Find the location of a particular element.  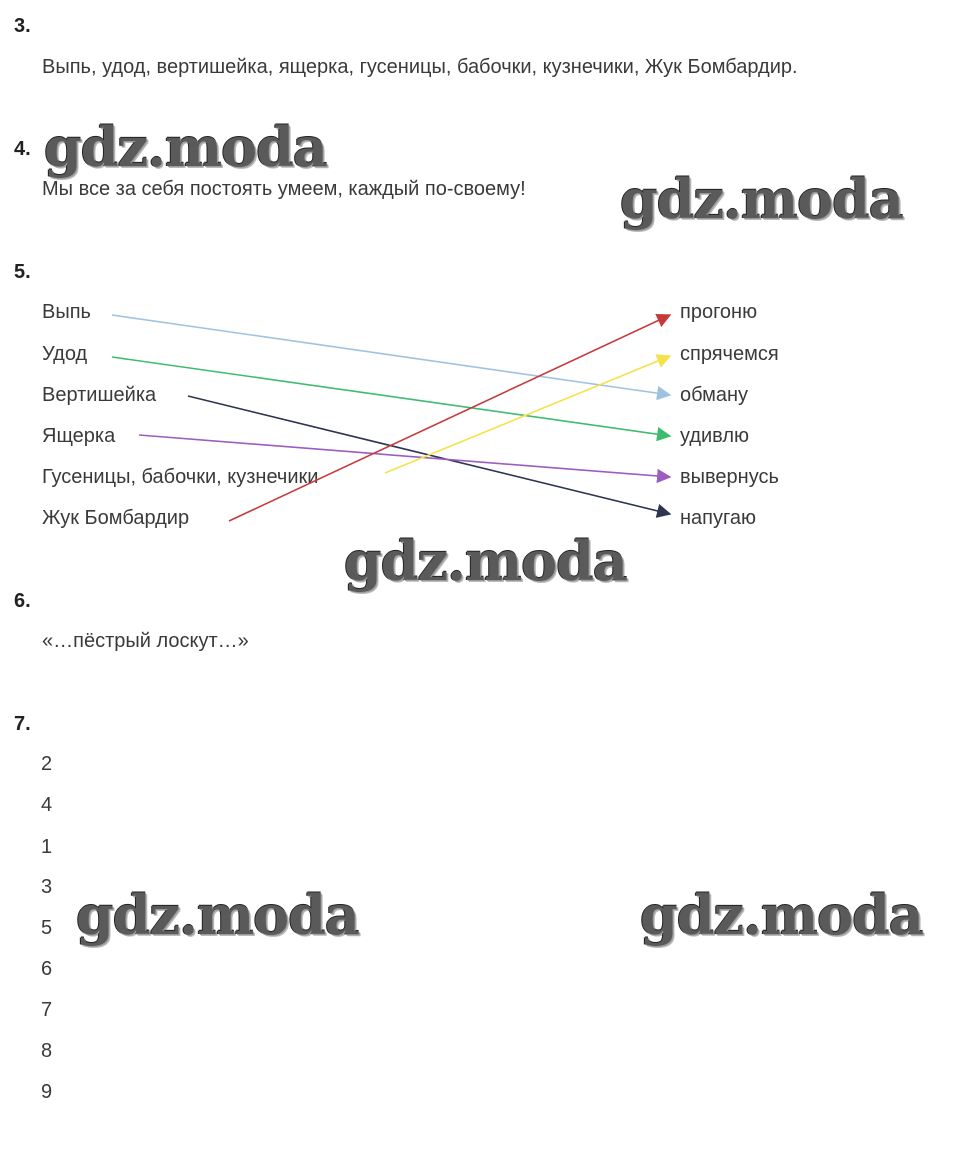

left-item: Вертишейка is located at coordinates (99, 395).